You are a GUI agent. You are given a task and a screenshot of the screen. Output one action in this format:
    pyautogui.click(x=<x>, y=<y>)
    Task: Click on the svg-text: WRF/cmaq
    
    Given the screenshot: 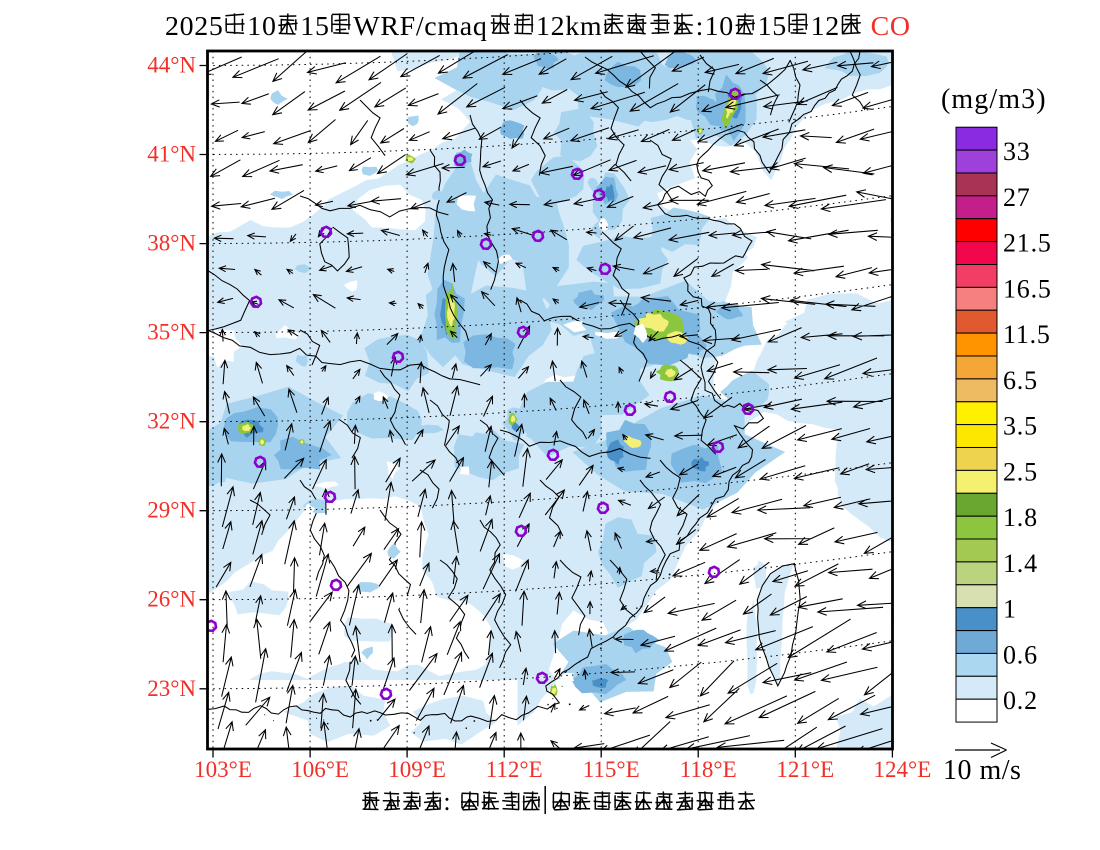 What is the action you would take?
    pyautogui.click(x=420, y=26)
    